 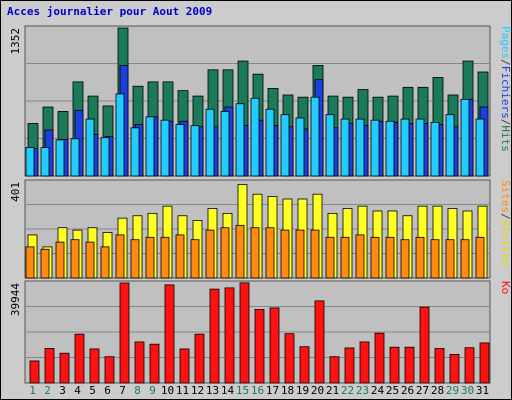 What do you see at coordinates (378, 390) in the screenshot?
I see `day-label: 24` at bounding box center [378, 390].